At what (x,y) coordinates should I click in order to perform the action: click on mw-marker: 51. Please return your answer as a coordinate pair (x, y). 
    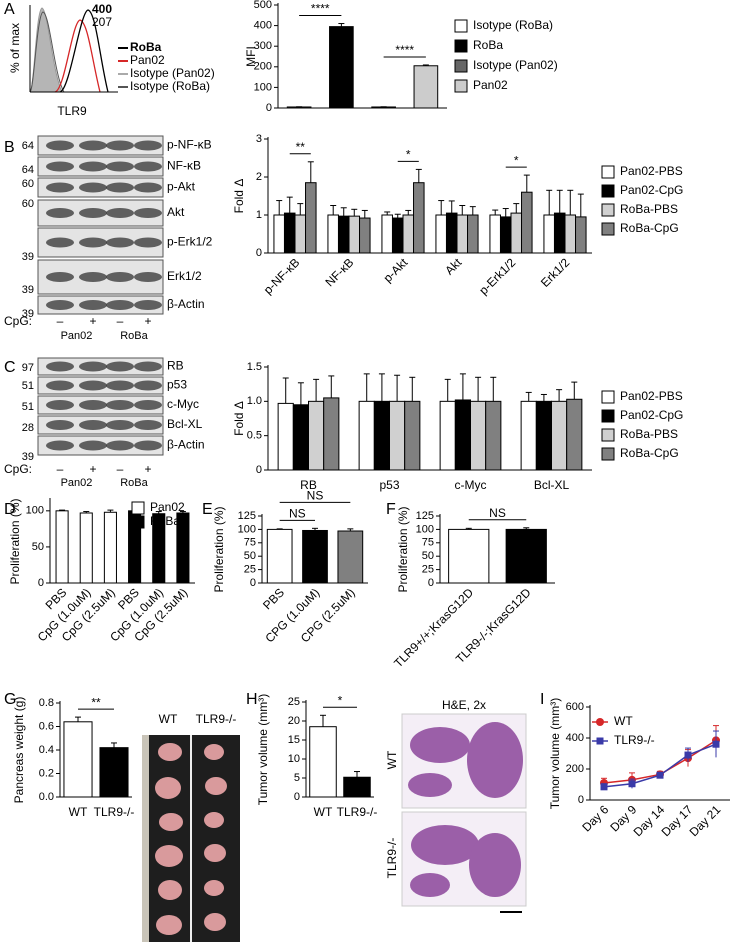
    Looking at the image, I should click on (28, 386).